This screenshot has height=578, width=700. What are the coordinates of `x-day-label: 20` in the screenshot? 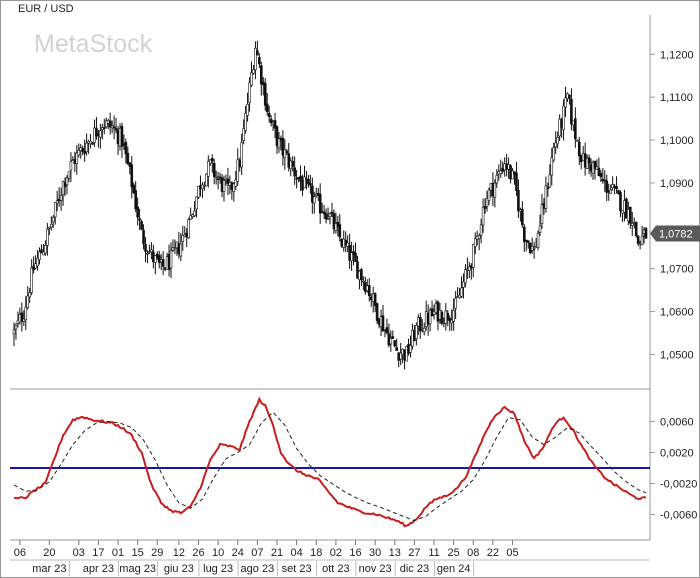 It's located at (49, 553).